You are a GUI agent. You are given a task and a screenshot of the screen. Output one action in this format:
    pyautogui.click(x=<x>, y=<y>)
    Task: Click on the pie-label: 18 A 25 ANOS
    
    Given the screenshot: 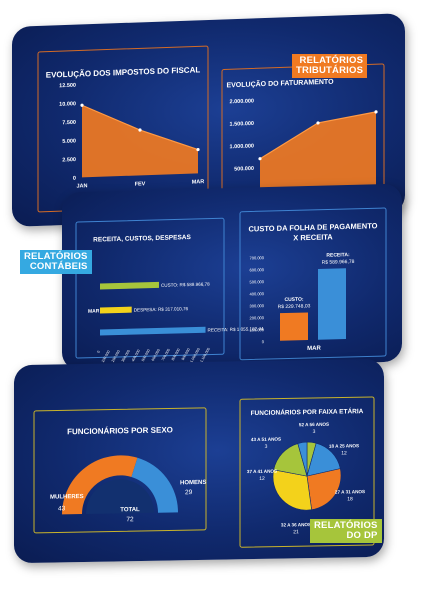 What is the action you would take?
    pyautogui.click(x=344, y=446)
    